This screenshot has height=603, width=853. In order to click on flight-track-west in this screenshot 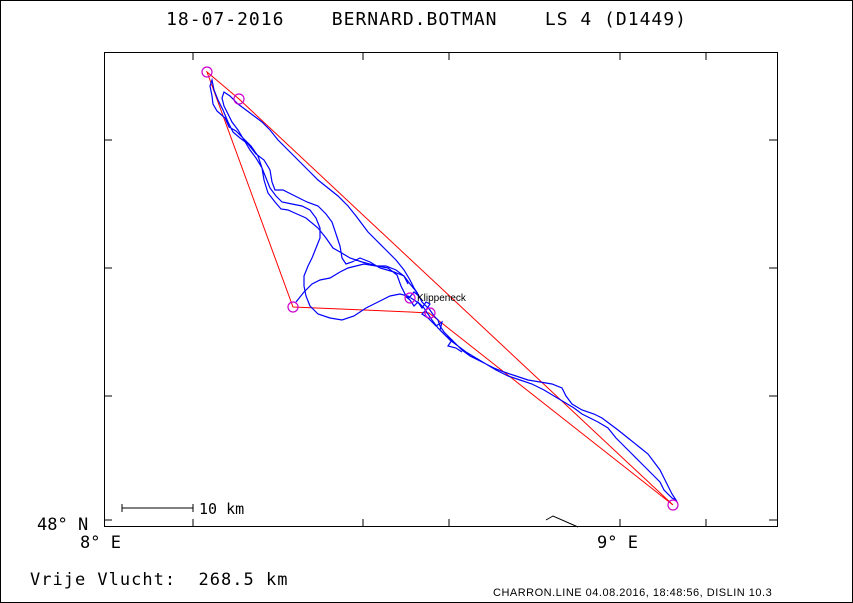, I will do `click(352, 283)`.